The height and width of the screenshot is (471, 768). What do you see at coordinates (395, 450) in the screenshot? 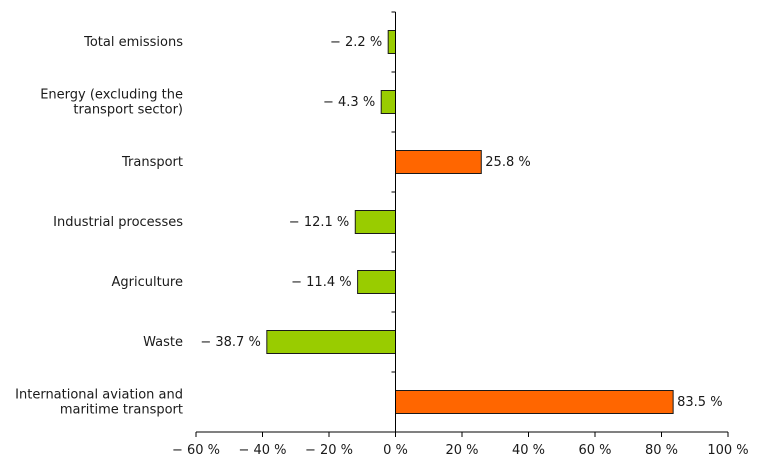
I see `x-tick-label: 0 %` at bounding box center [395, 450].